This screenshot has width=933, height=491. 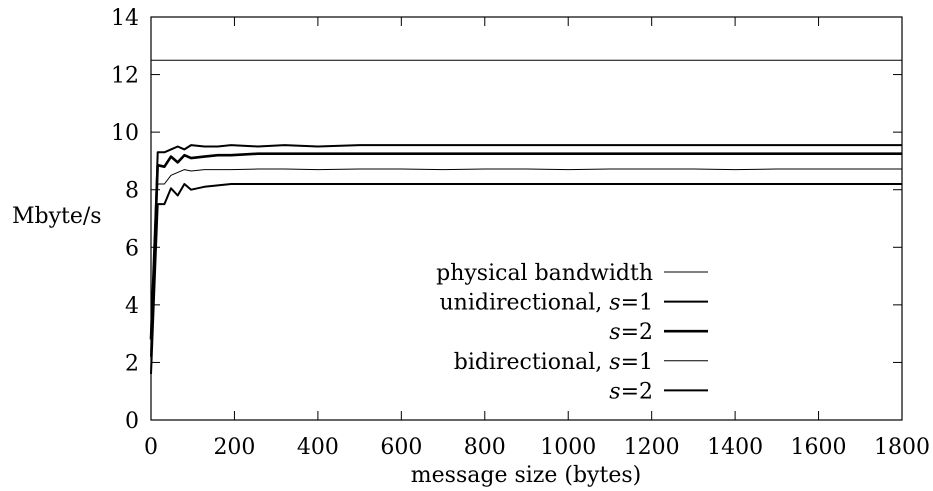 What do you see at coordinates (902, 447) in the screenshot?
I see `x-tick-label: 1800` at bounding box center [902, 447].